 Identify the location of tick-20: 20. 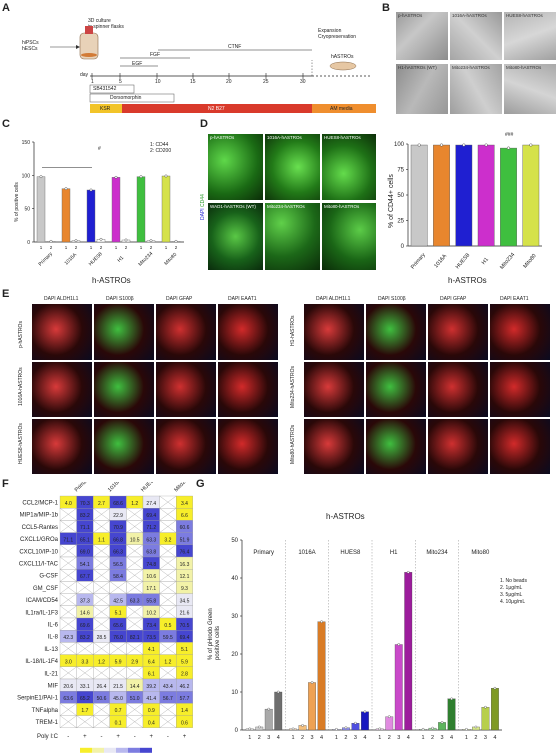
(229, 82).